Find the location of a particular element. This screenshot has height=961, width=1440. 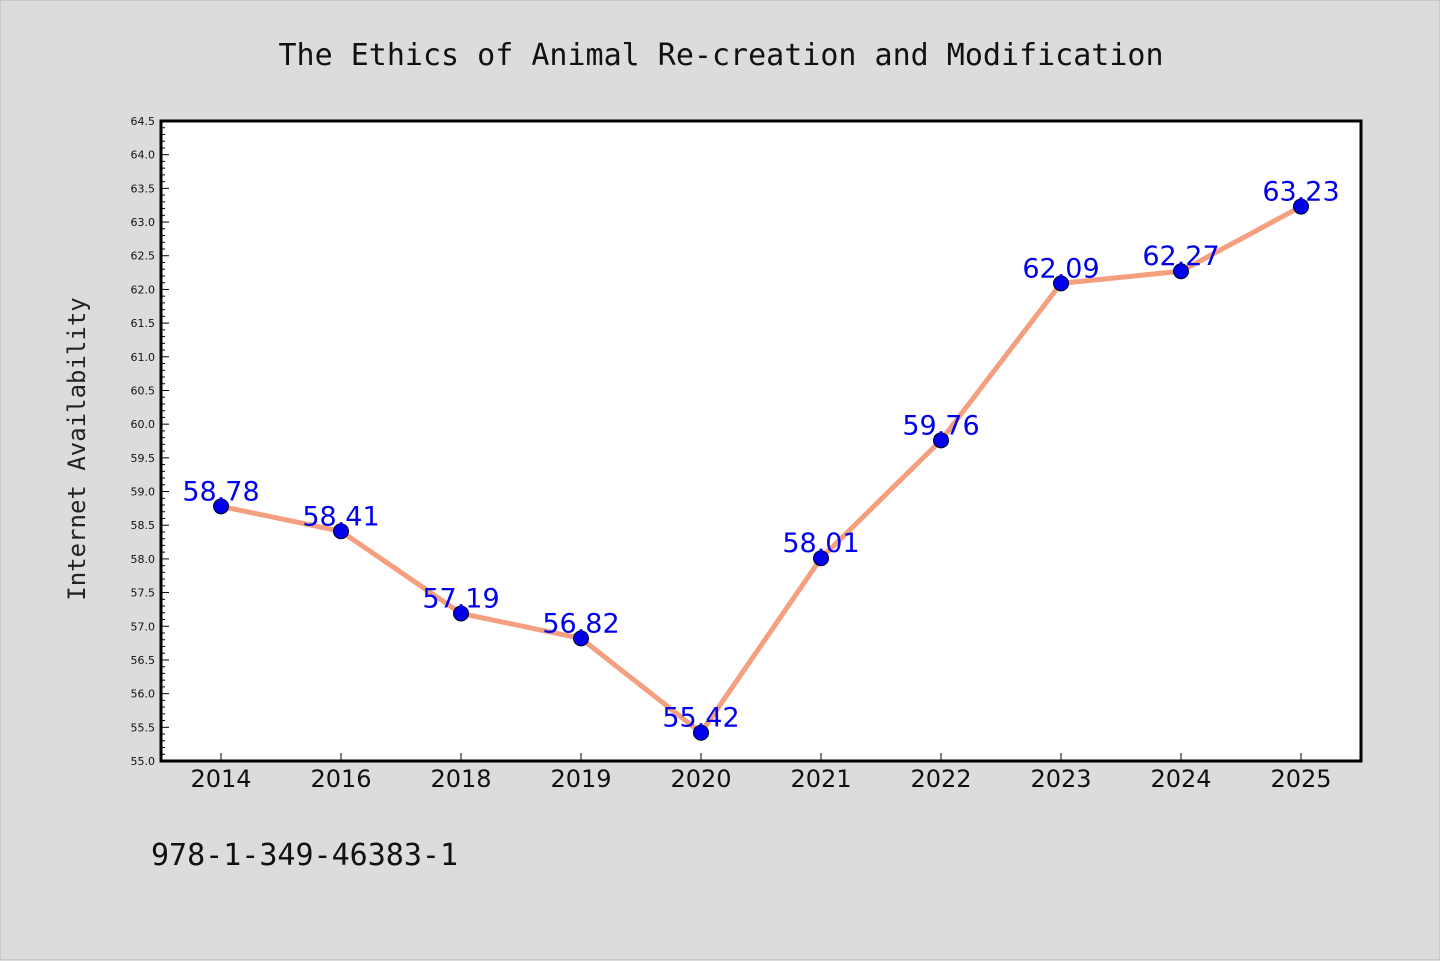

y-tick-label: 55.5 is located at coordinates (143, 727).